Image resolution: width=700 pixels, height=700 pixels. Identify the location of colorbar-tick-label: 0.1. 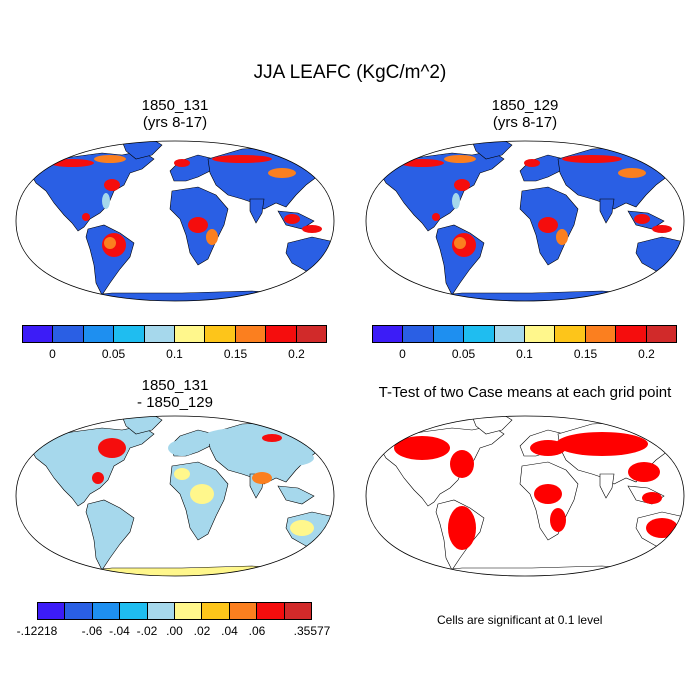
(174, 354).